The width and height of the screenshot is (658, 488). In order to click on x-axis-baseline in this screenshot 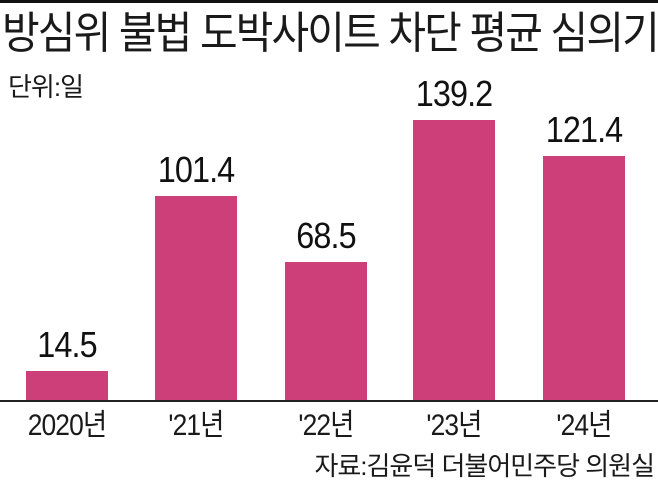, I will do `click(329, 401)`.